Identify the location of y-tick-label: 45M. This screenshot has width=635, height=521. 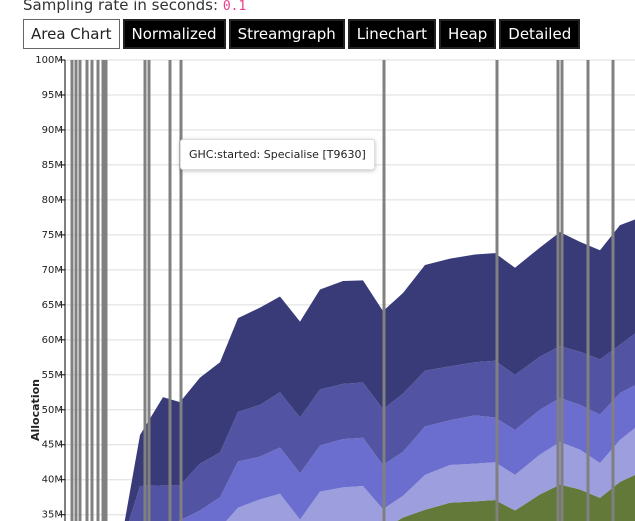
(52, 445).